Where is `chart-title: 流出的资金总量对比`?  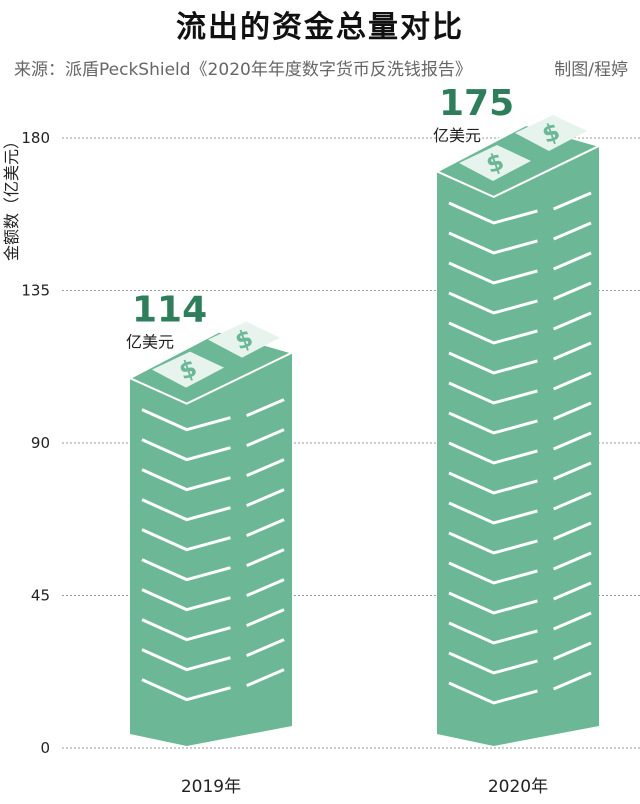 chart-title: 流出的资金总量对比 is located at coordinates (320, 27).